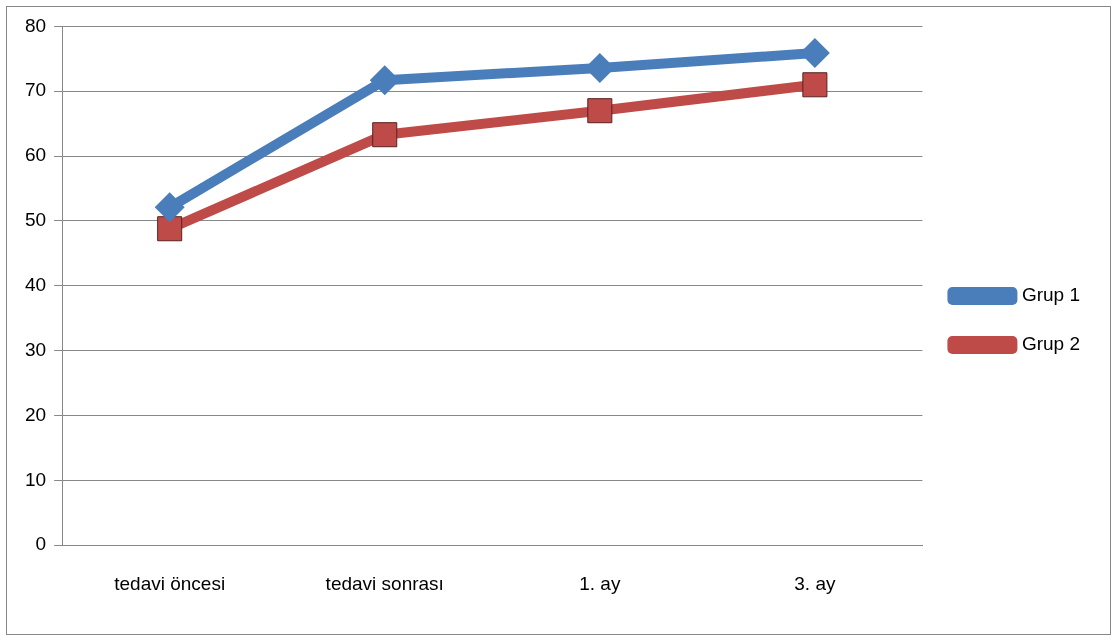 The width and height of the screenshot is (1117, 641). I want to click on x-tick-label: 3. ay, so click(815, 583).